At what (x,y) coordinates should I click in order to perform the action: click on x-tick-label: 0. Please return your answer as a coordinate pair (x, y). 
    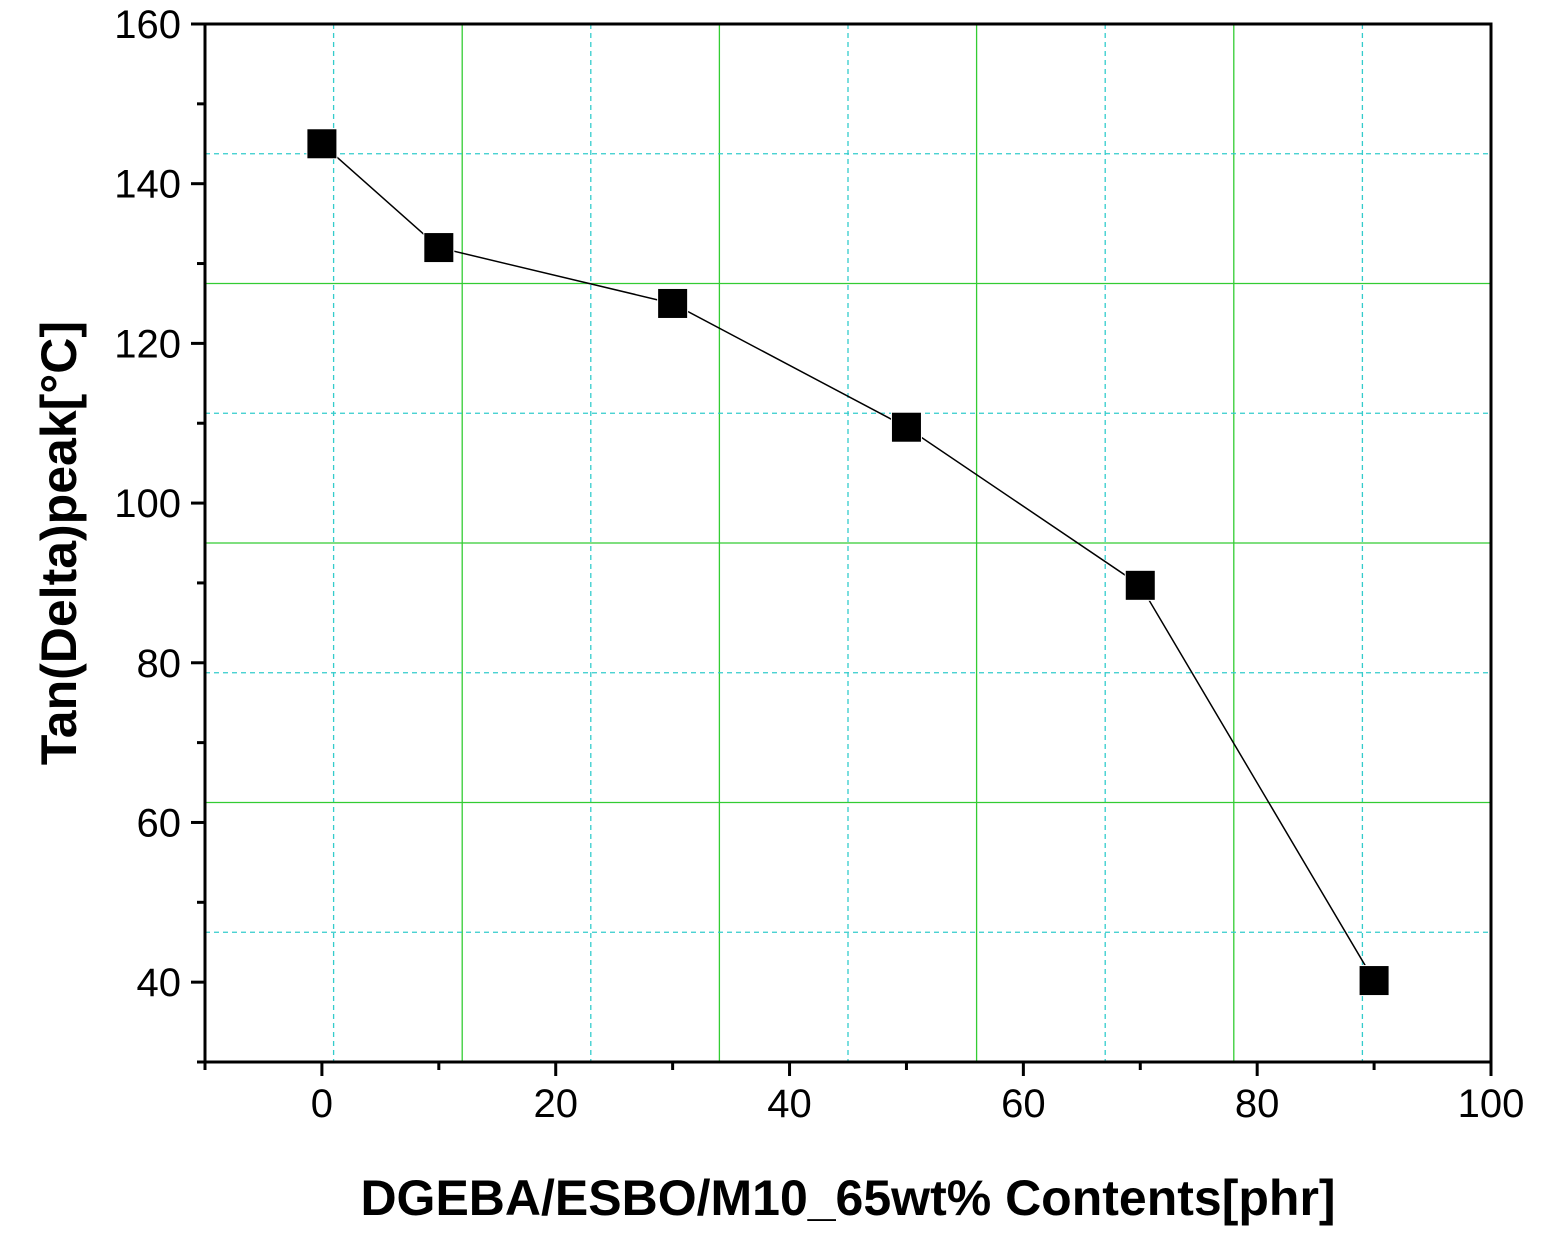
    Looking at the image, I should click on (322, 1104).